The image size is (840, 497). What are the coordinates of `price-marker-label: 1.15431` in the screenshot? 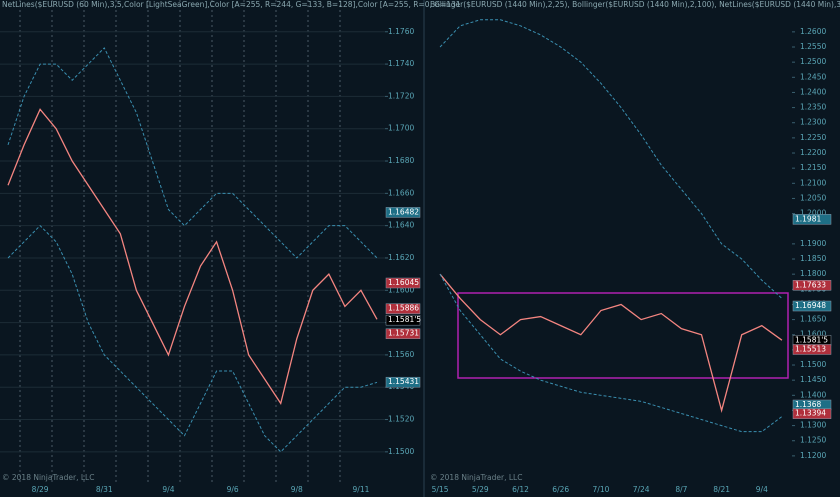 It's located at (403, 381).